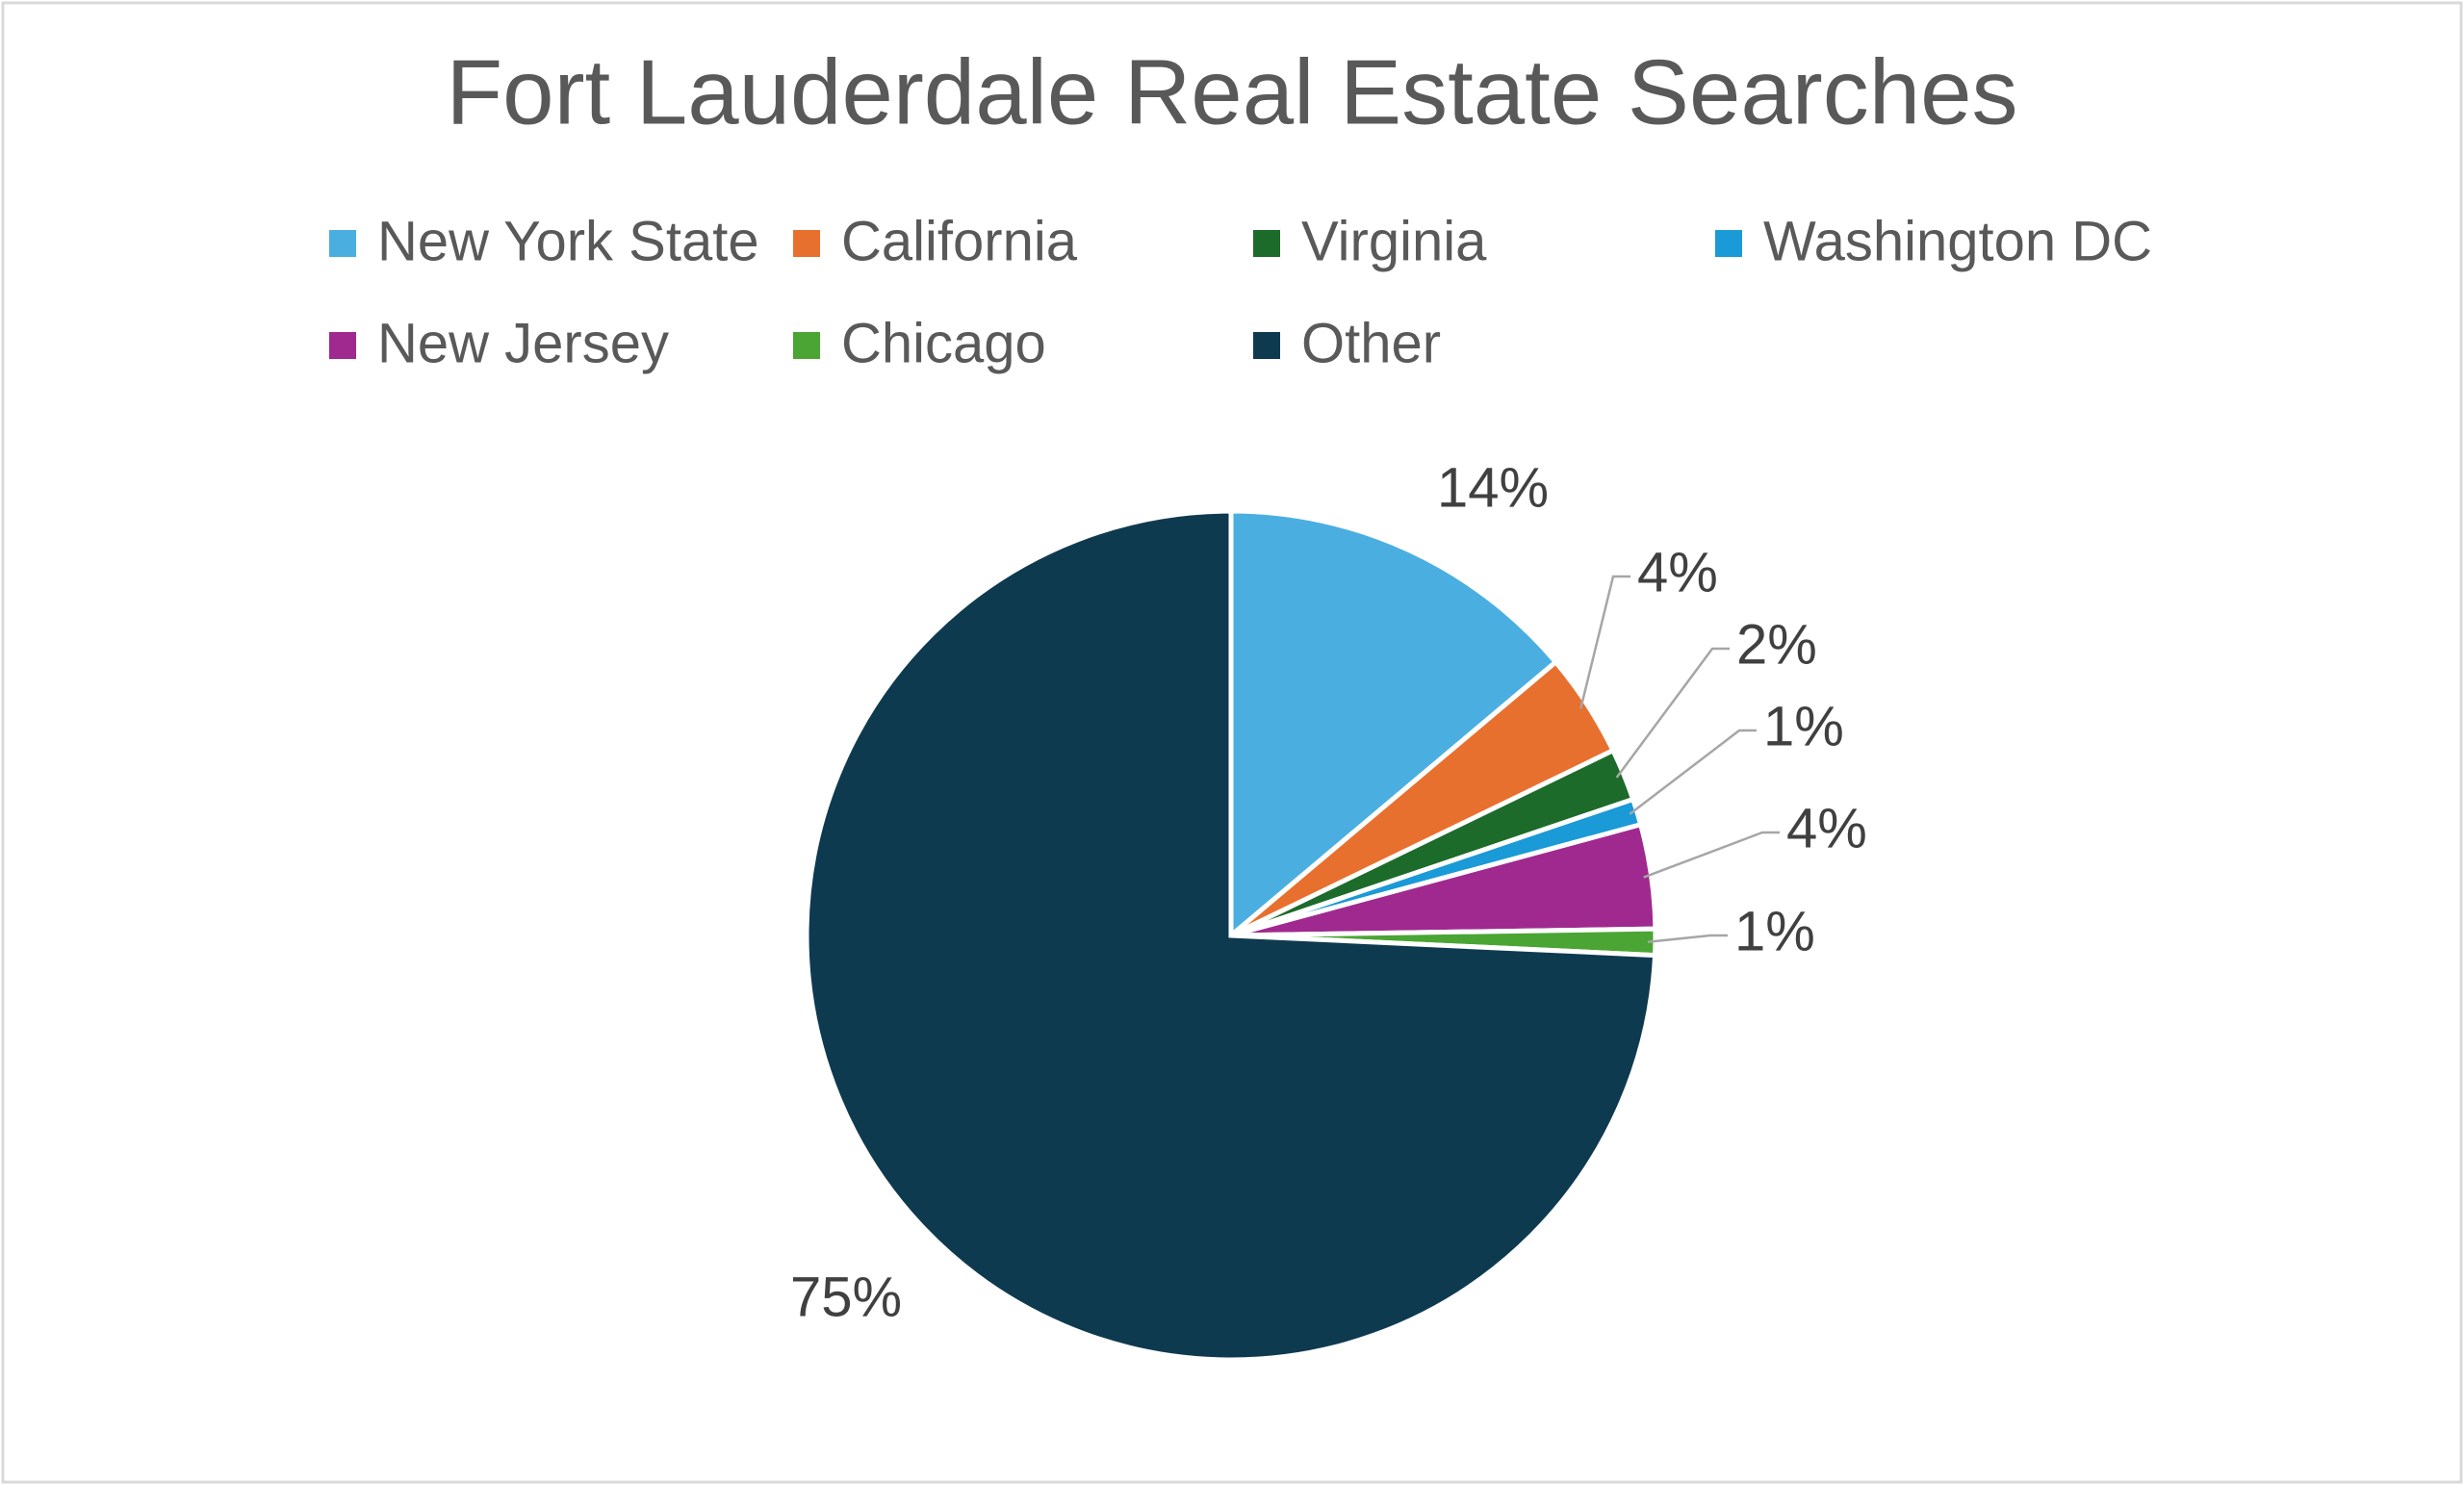  I want to click on data-label: 75%, so click(846, 1297).